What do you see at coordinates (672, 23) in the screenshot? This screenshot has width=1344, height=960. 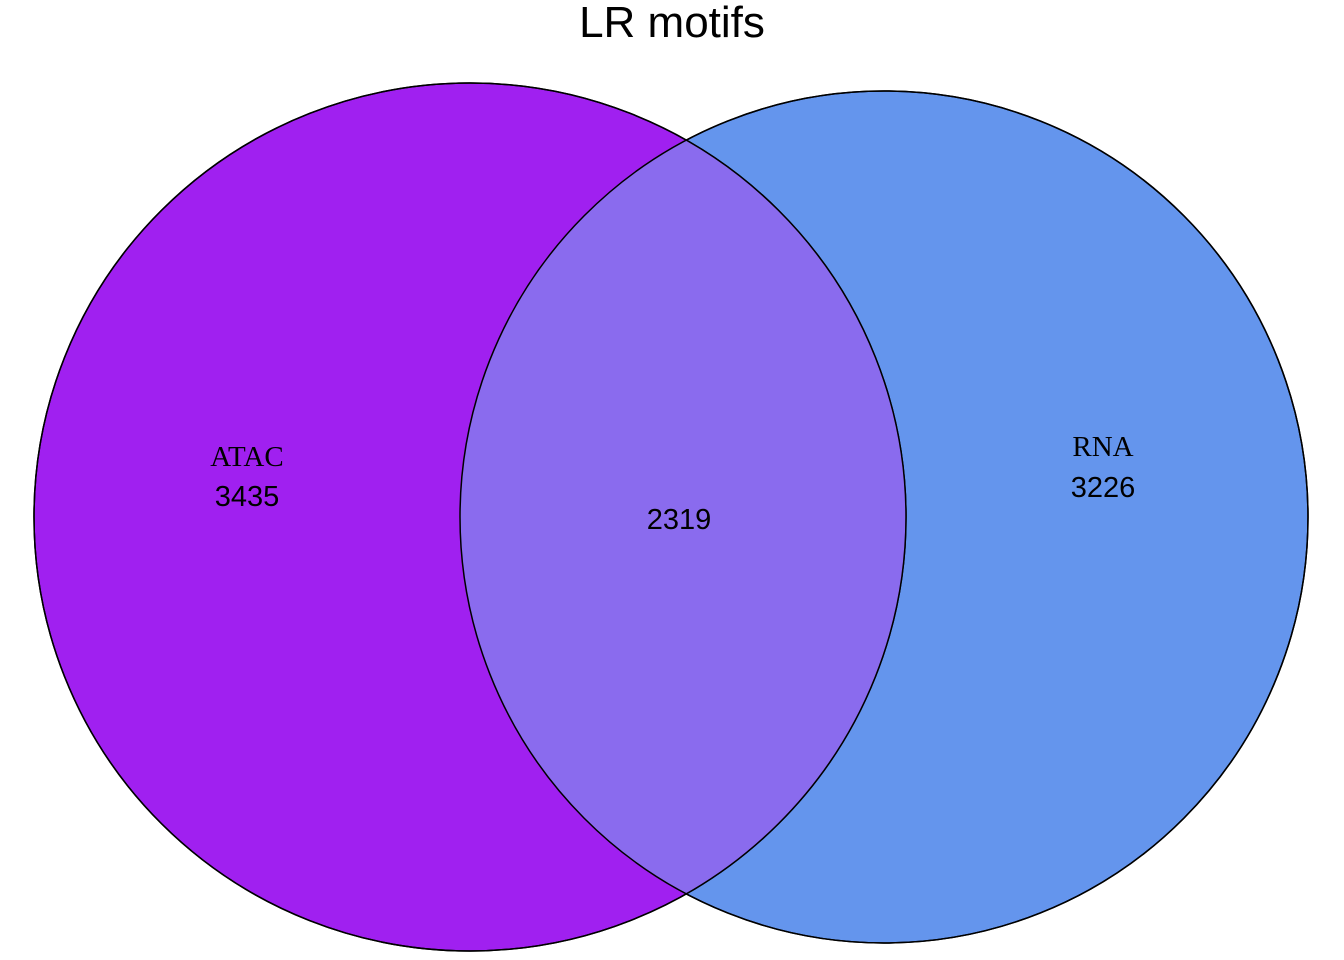 I see `diagram-title: LR motifs` at bounding box center [672, 23].